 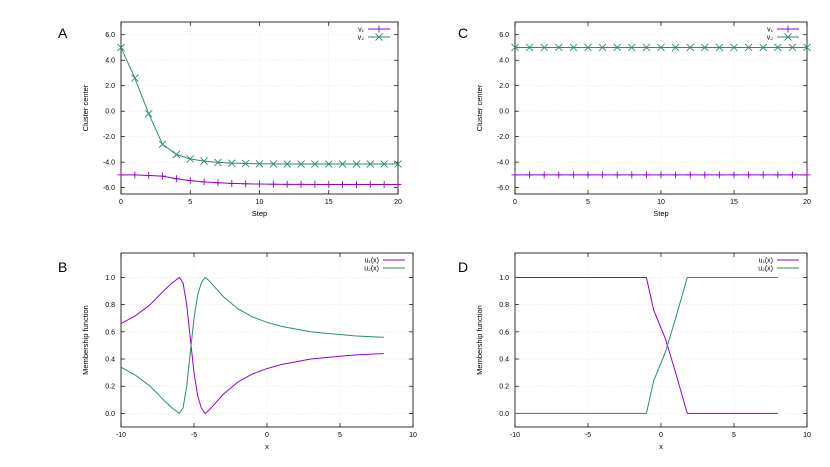 What do you see at coordinates (62, 267) in the screenshot?
I see `panel-label: B` at bounding box center [62, 267].